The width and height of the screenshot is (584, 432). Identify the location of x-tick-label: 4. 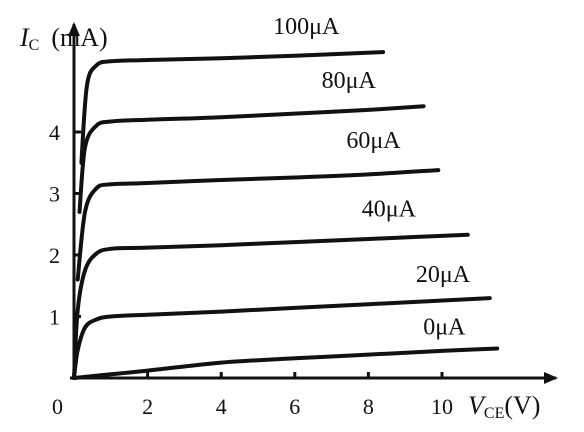
(221, 406).